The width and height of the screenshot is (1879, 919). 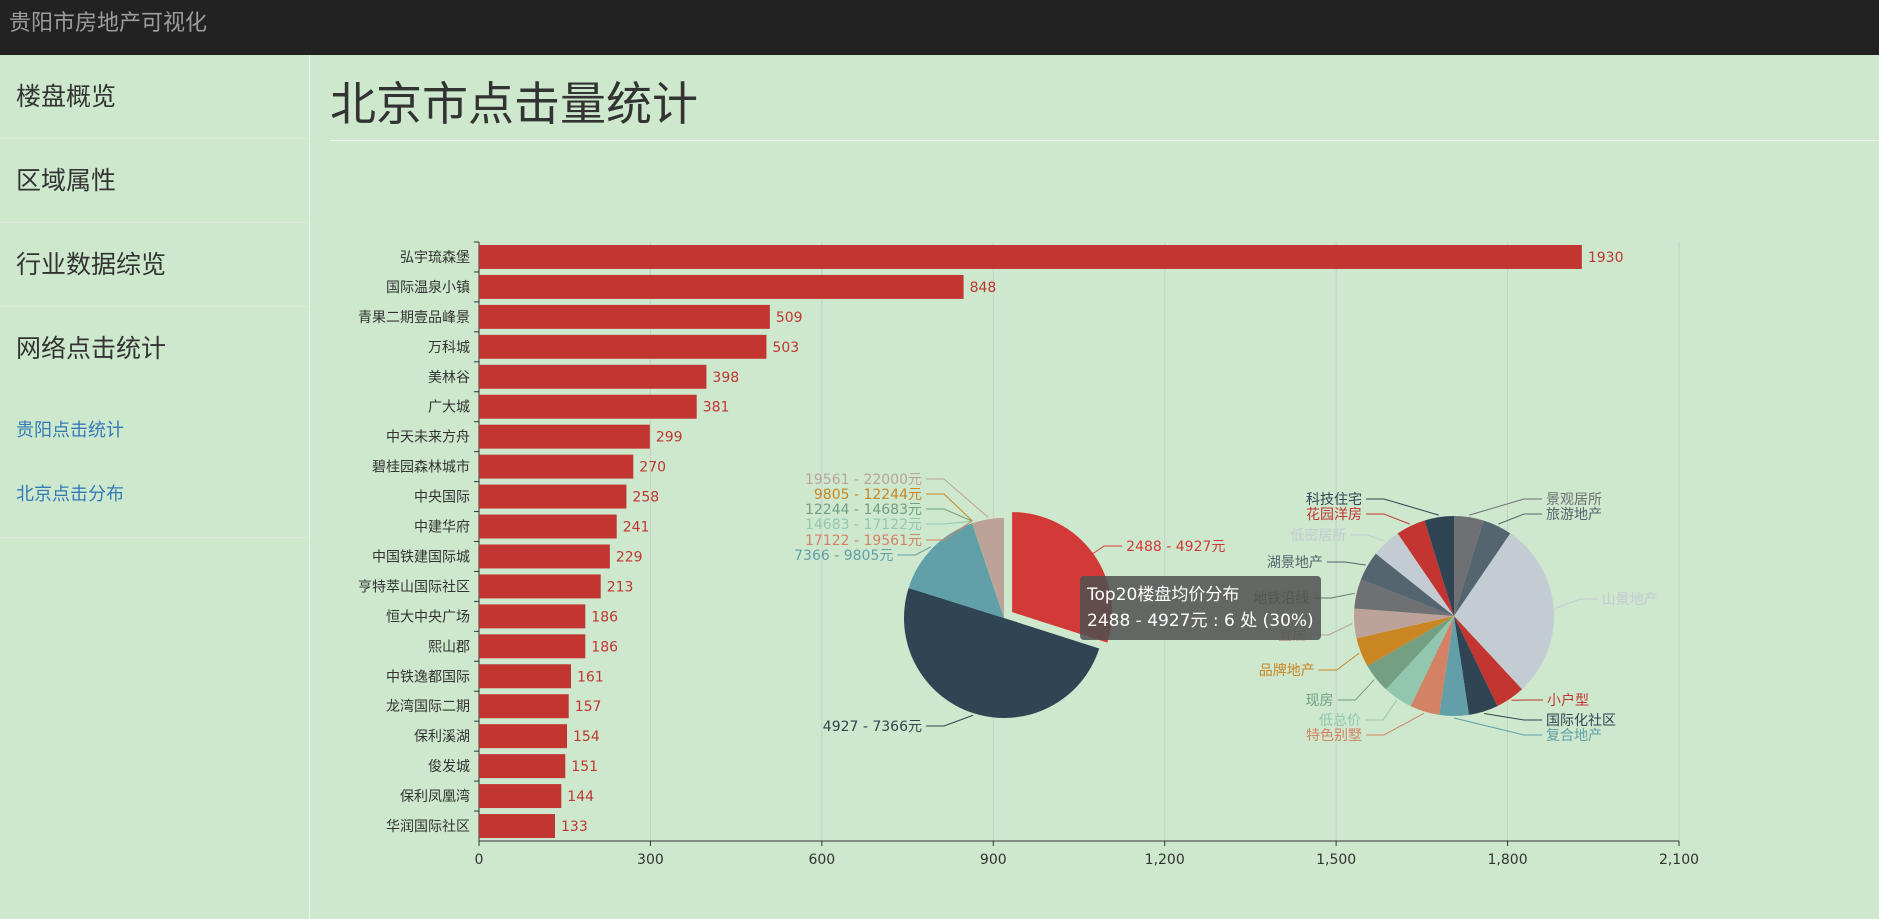 What do you see at coordinates (449, 348) in the screenshot?
I see `y-tick-label: 万科城` at bounding box center [449, 348].